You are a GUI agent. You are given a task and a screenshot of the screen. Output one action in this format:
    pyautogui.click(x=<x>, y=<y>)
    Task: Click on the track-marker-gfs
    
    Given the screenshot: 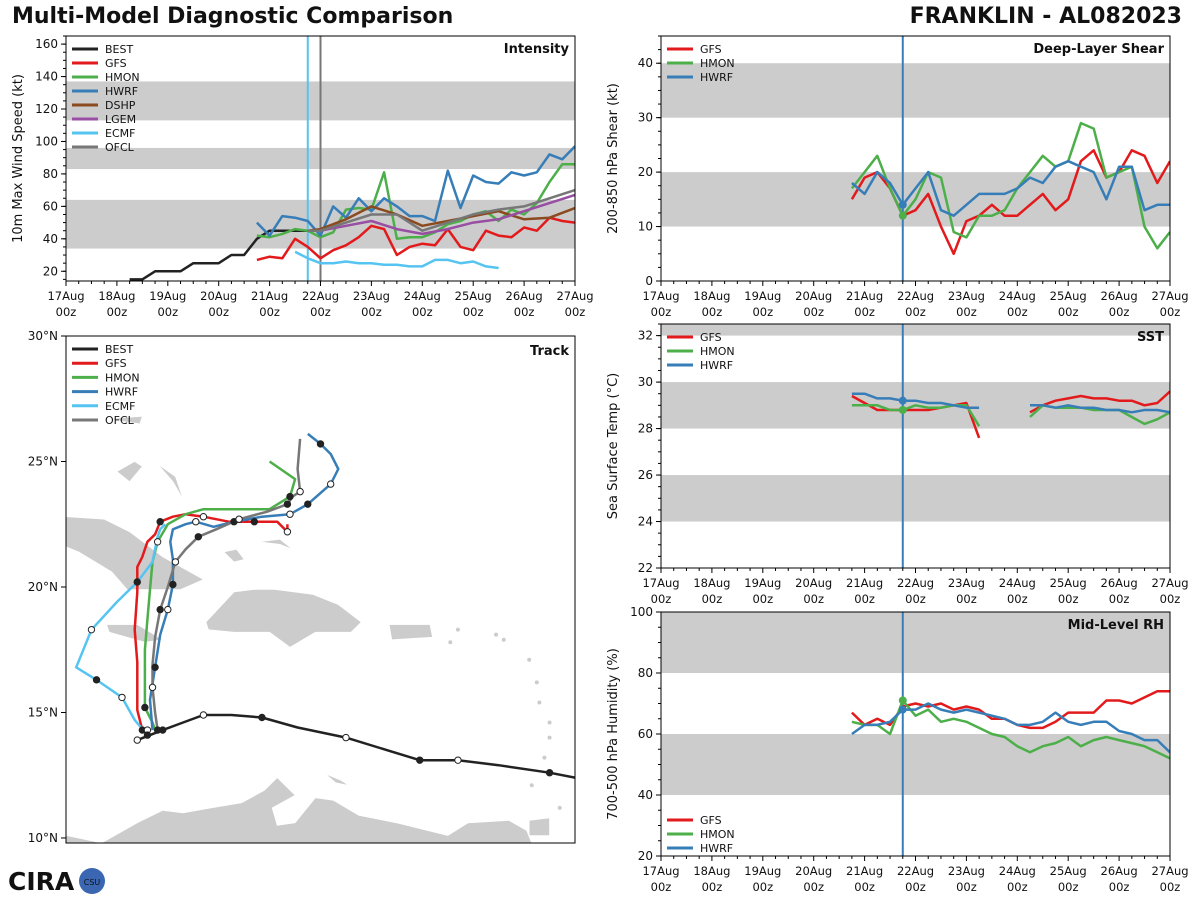 What is the action you would take?
    pyautogui.click(x=203, y=517)
    